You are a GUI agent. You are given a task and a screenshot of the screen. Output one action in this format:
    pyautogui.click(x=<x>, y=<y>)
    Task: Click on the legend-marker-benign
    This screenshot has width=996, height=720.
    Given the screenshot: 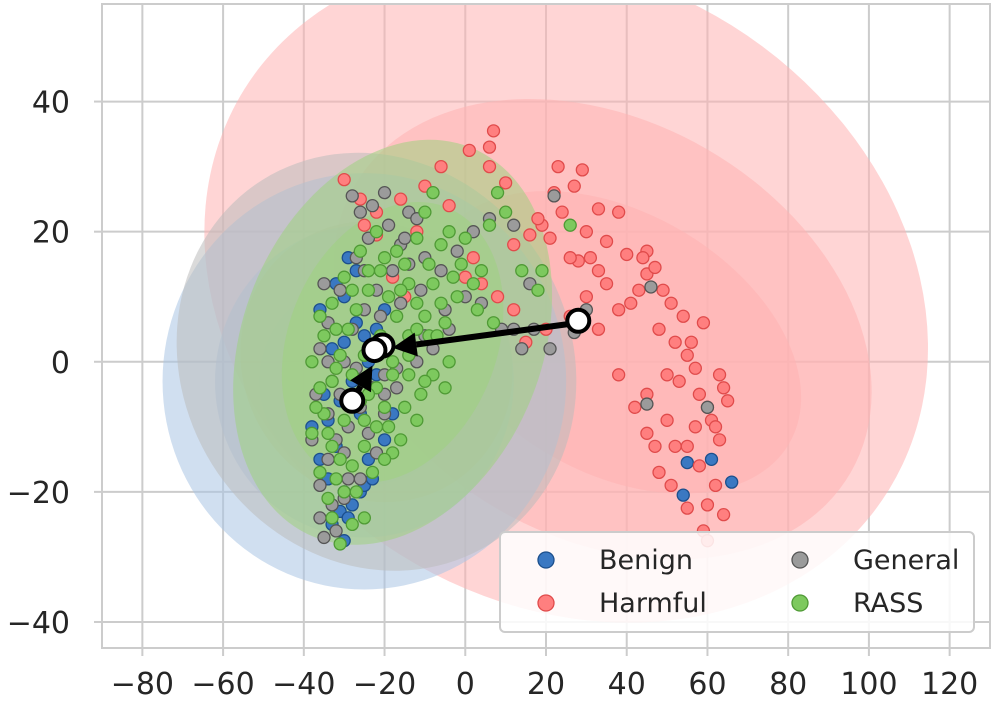 What is the action you would take?
    pyautogui.click(x=546, y=560)
    